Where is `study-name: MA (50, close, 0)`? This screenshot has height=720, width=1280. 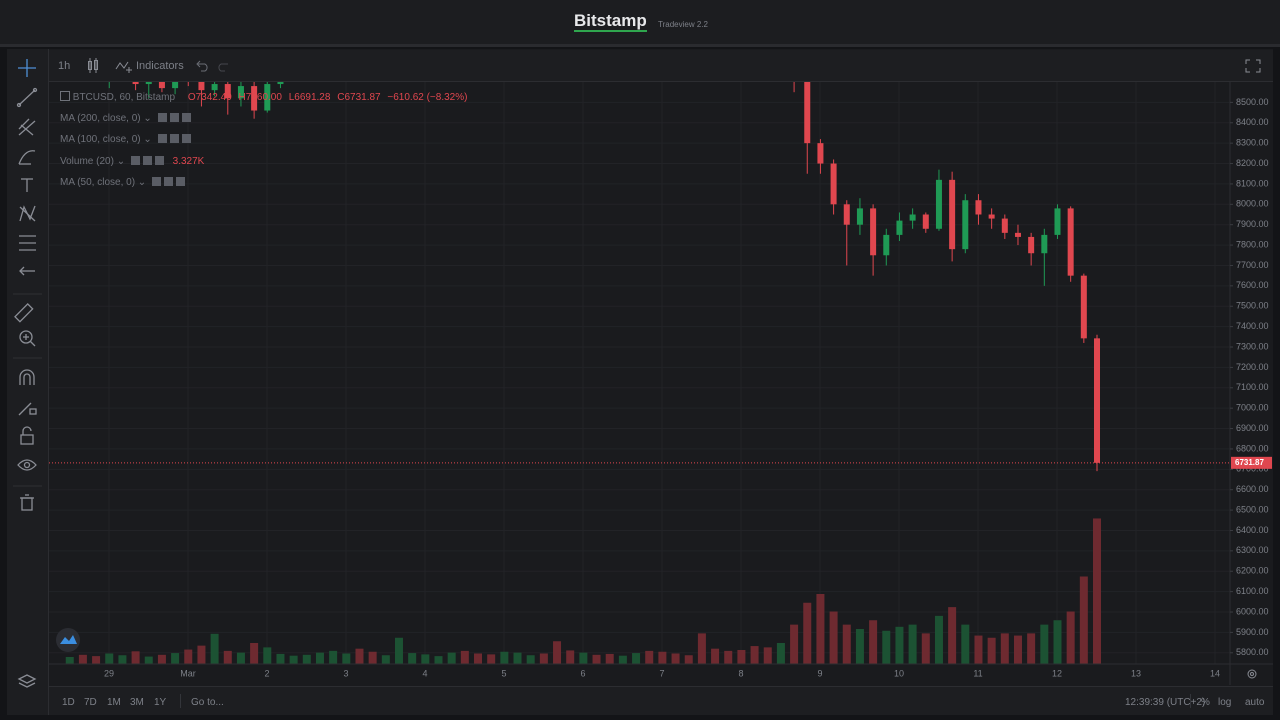
study-name: MA (50, close, 0) is located at coordinates (98, 182).